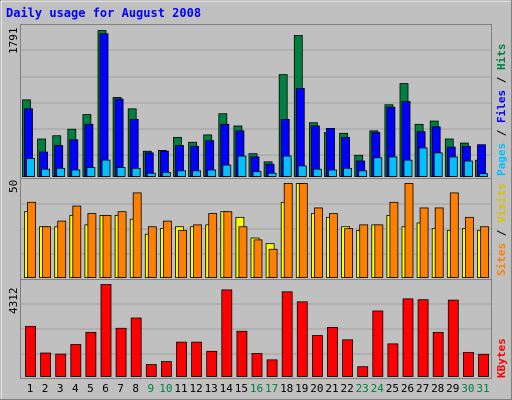  Describe the element at coordinates (346, 388) in the screenshot. I see `x-tick-label: 22` at that location.